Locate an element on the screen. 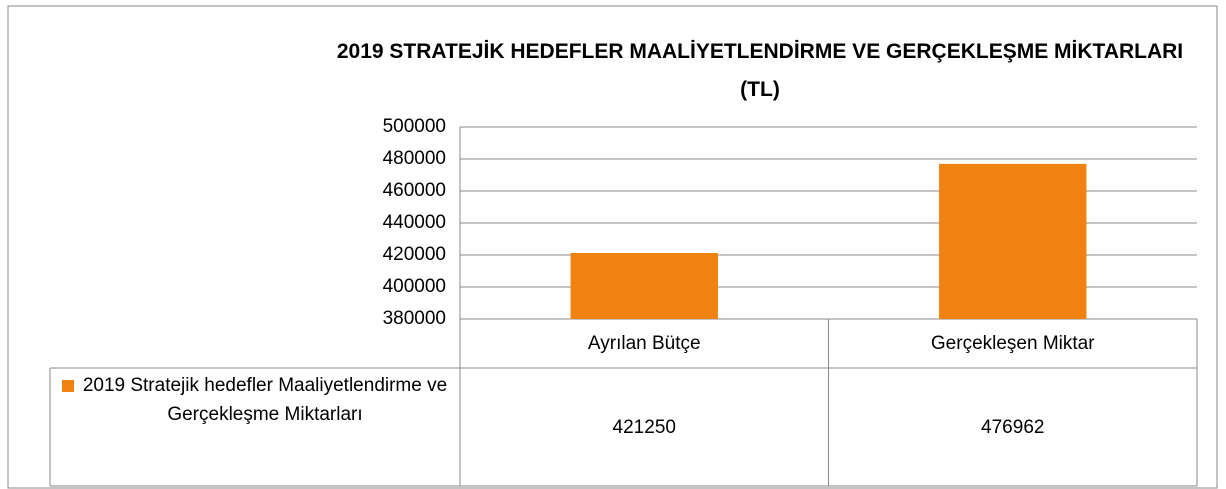 Image resolution: width=1226 pixels, height=489 pixels. x-tick-label: Ayrılan Bütçe is located at coordinates (644, 343).